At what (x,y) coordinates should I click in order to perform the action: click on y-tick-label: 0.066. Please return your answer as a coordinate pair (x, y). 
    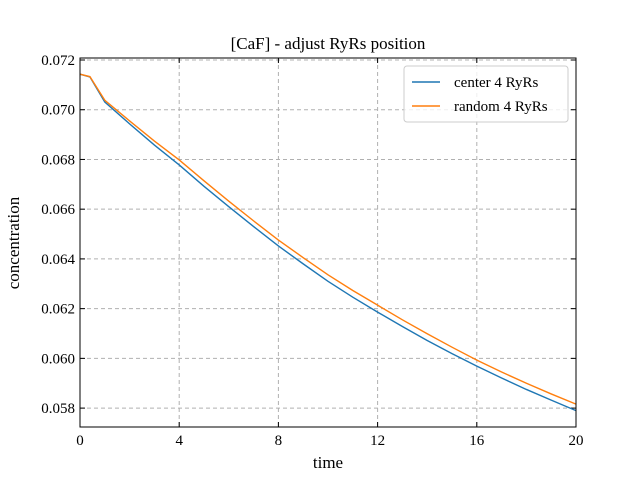
    Looking at the image, I should click on (58, 210).